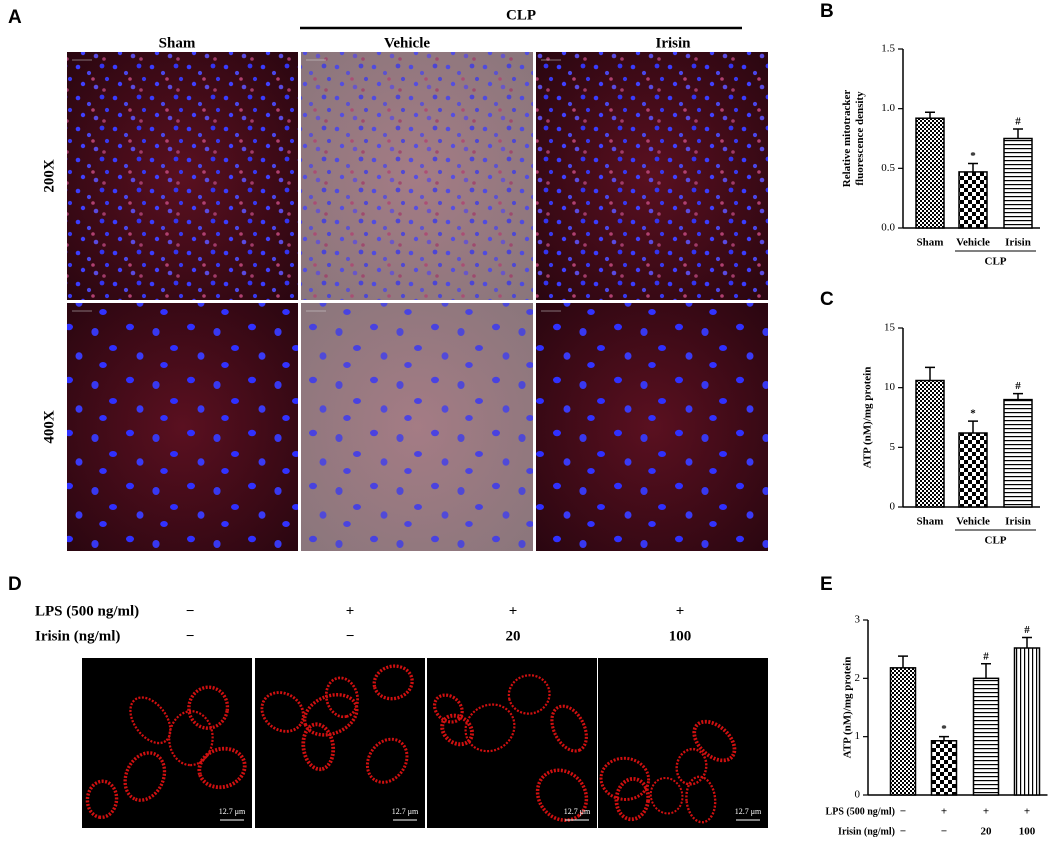 The image size is (1050, 842). Describe the element at coordinates (858, 620) in the screenshot. I see `y-tick-label: 3` at that location.